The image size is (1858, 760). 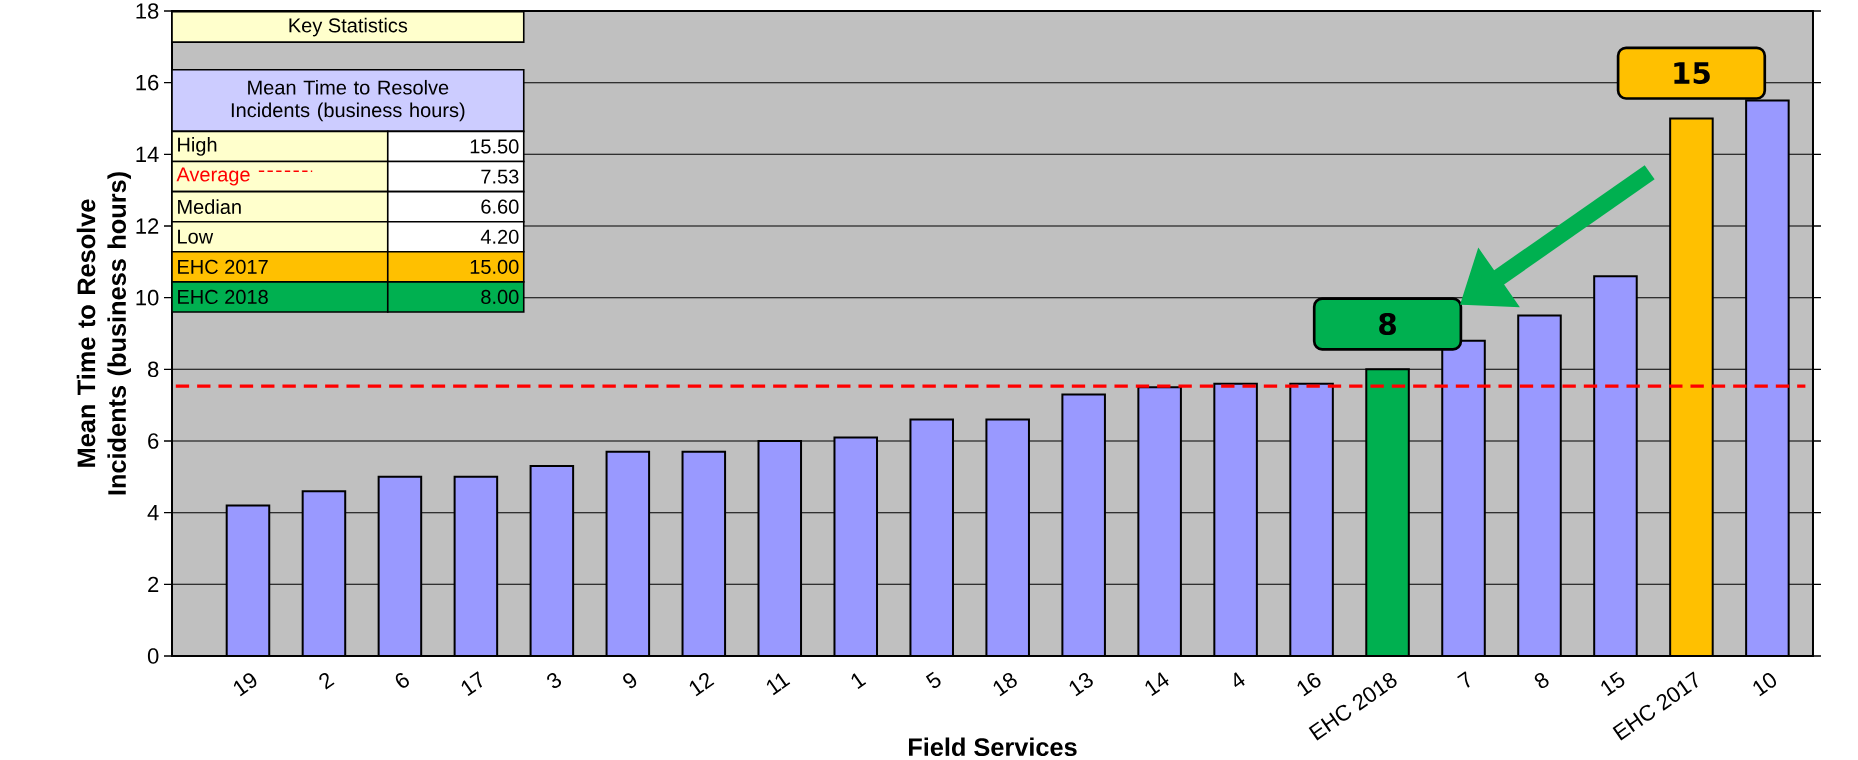 What do you see at coordinates (499, 236) in the screenshot?
I see `annotation: 4.20` at bounding box center [499, 236].